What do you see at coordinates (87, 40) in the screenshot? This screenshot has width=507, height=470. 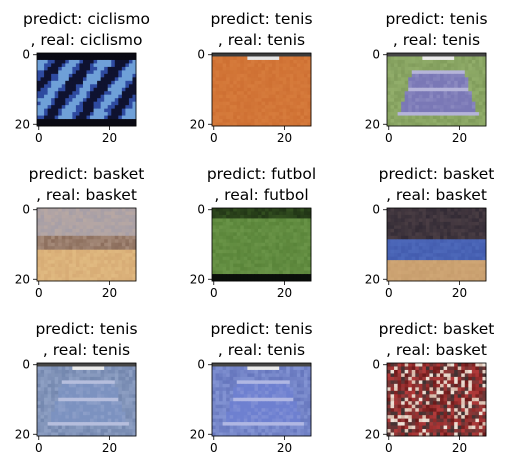 I see `panel-title-real: , real: ciclismo` at bounding box center [87, 40].